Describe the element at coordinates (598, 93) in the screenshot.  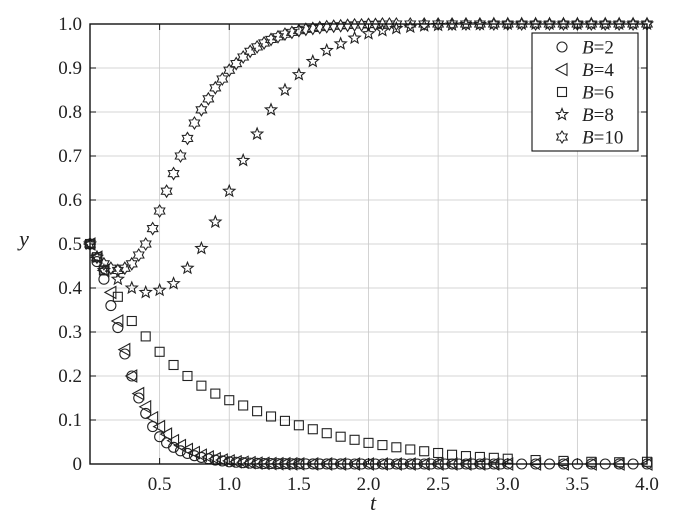
I see `legend-label: B=6` at that location.